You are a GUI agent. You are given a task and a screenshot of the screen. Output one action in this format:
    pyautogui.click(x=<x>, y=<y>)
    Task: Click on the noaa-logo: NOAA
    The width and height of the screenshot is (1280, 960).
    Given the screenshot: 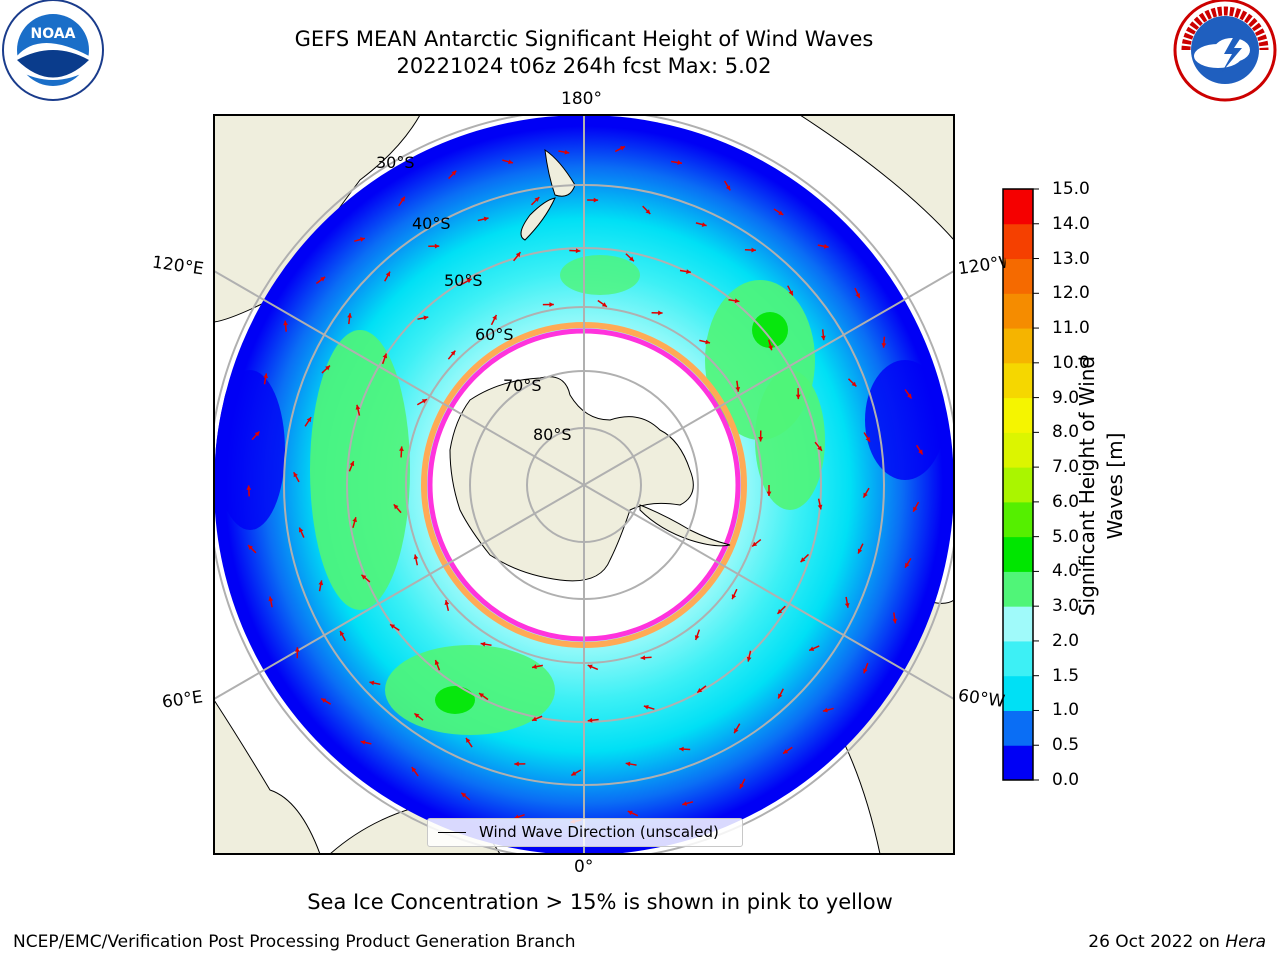 What is the action you would take?
    pyautogui.click(x=53, y=50)
    